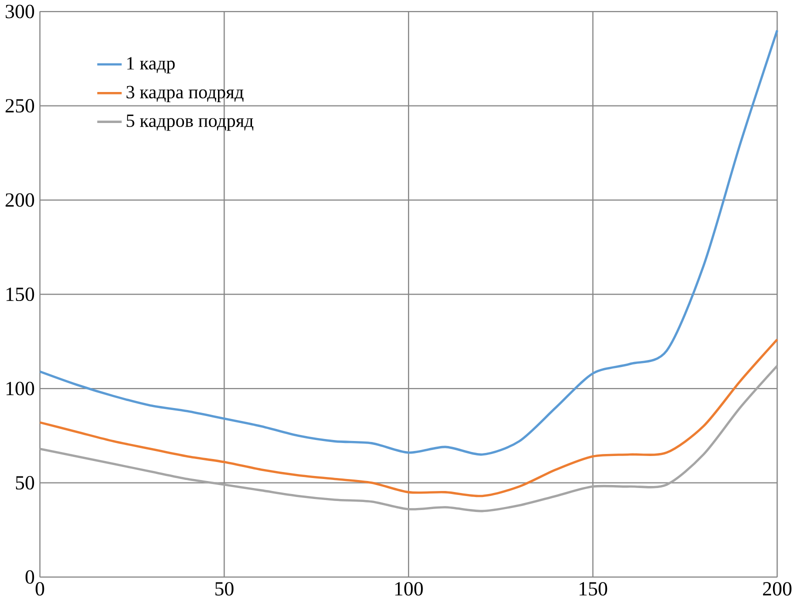 Image resolution: width=797 pixels, height=600 pixels. I want to click on legend-label: 5 кадров подряд, so click(190, 122).